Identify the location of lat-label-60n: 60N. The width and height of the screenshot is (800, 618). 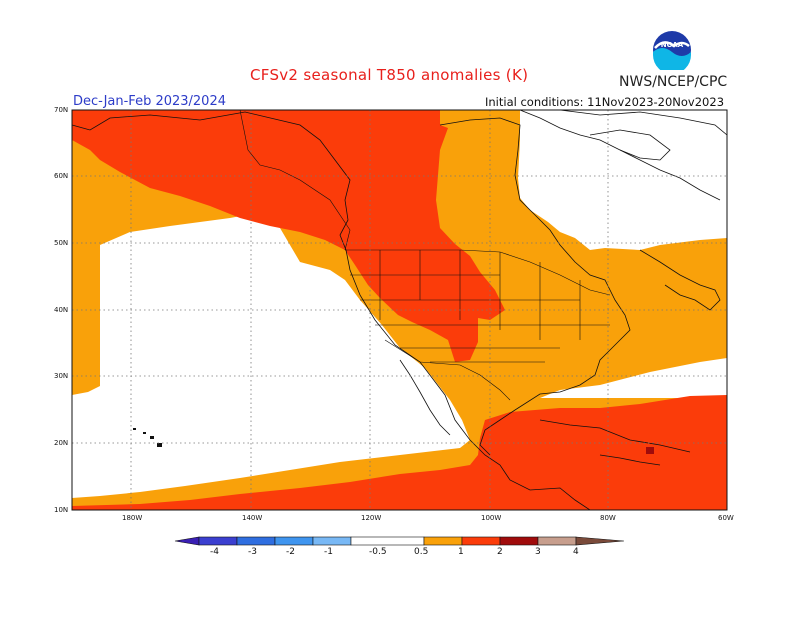
(61, 176).